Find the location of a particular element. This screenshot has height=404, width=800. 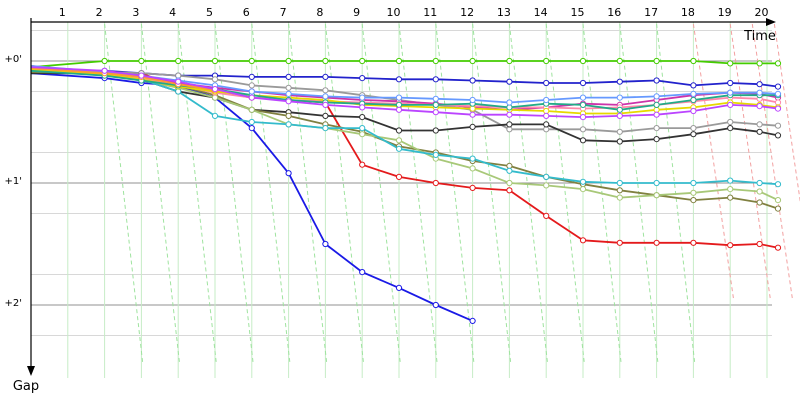

x-tick-label: 9 is located at coordinates (356, 12).